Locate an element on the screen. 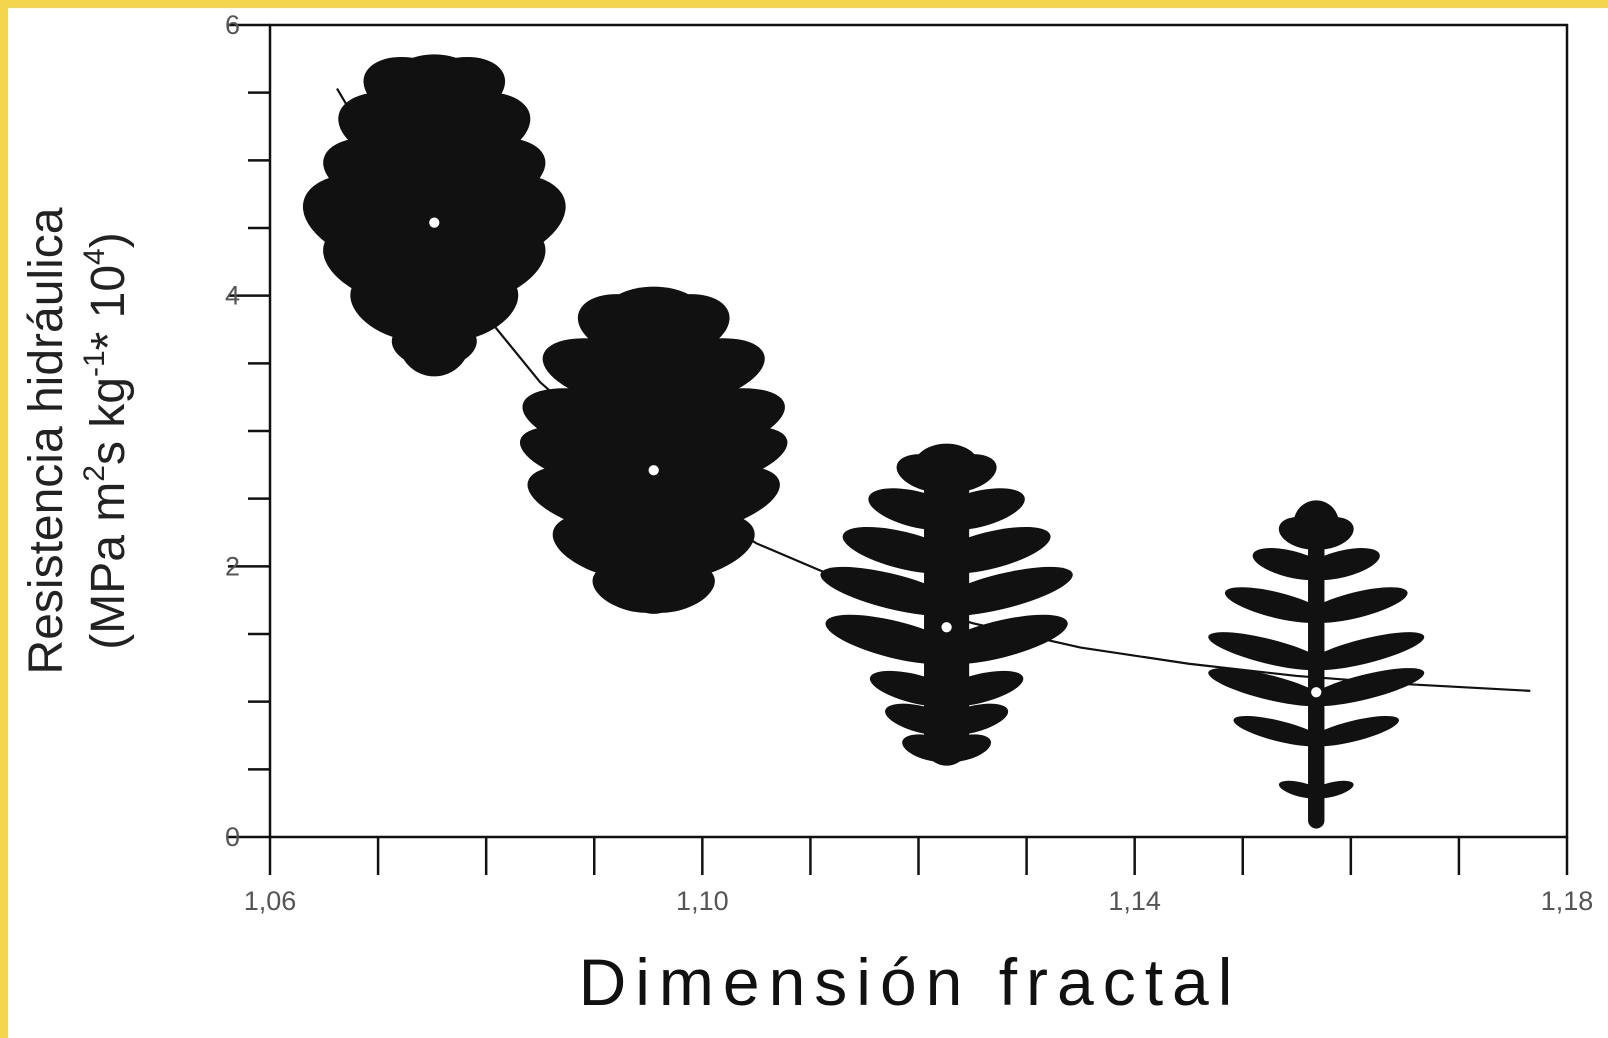  y-axis-label: (MPa m2s kg-1* 104) is located at coordinates (106, 440).